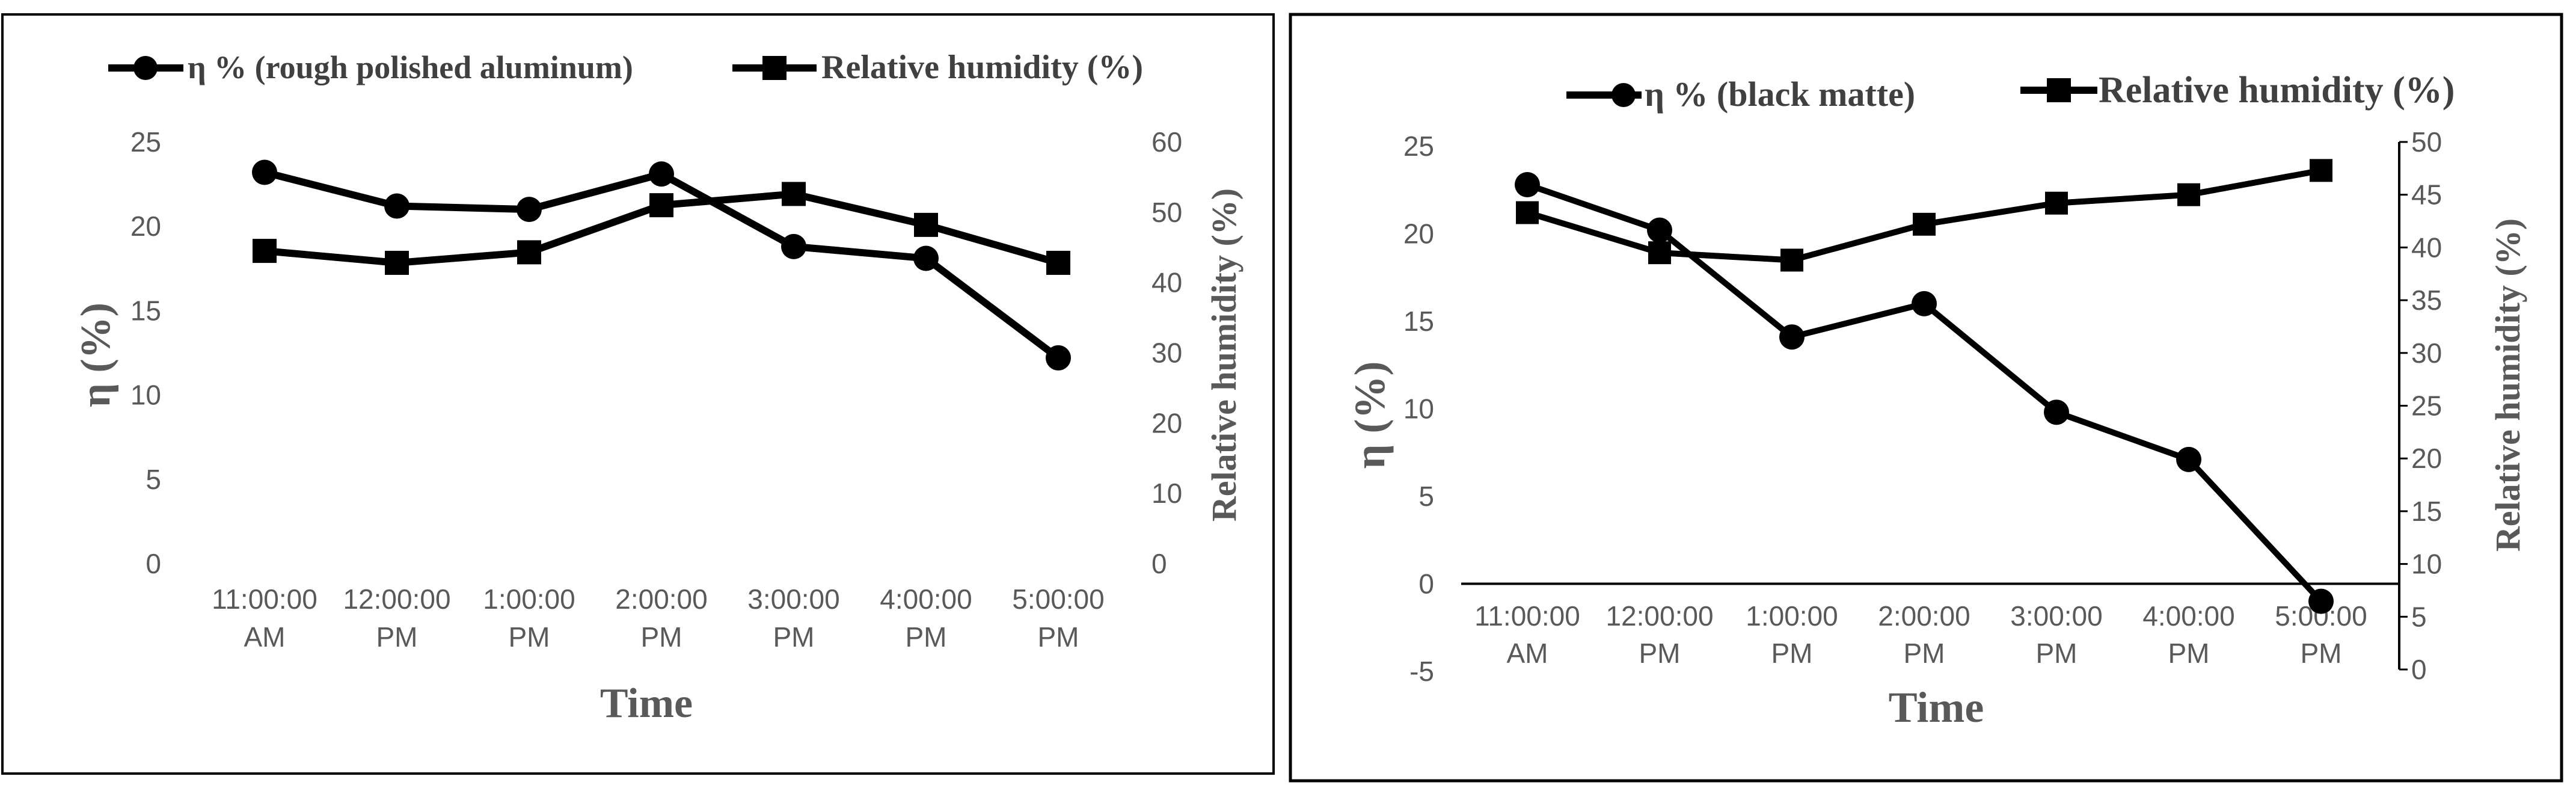 Image resolution: width=2576 pixels, height=794 pixels. I want to click on chart-2-y2-tick-label: 0, so click(2419, 670).